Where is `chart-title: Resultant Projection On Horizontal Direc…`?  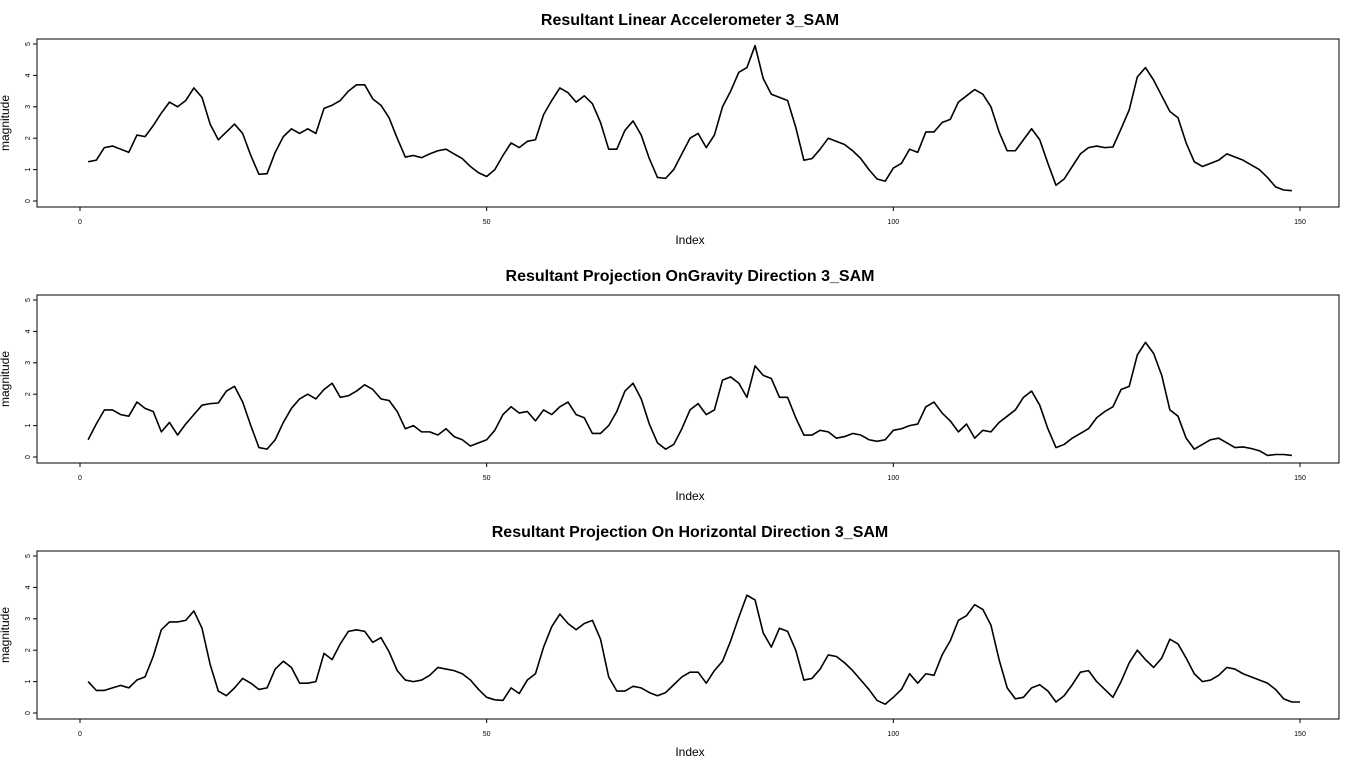 chart-title: Resultant Projection On Horizontal Direc… is located at coordinates (690, 532).